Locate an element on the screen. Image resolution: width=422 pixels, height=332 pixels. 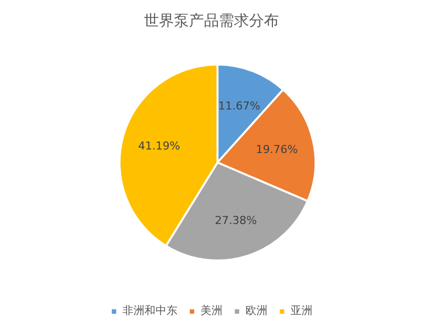
data-label: 41.19% is located at coordinates (159, 145).